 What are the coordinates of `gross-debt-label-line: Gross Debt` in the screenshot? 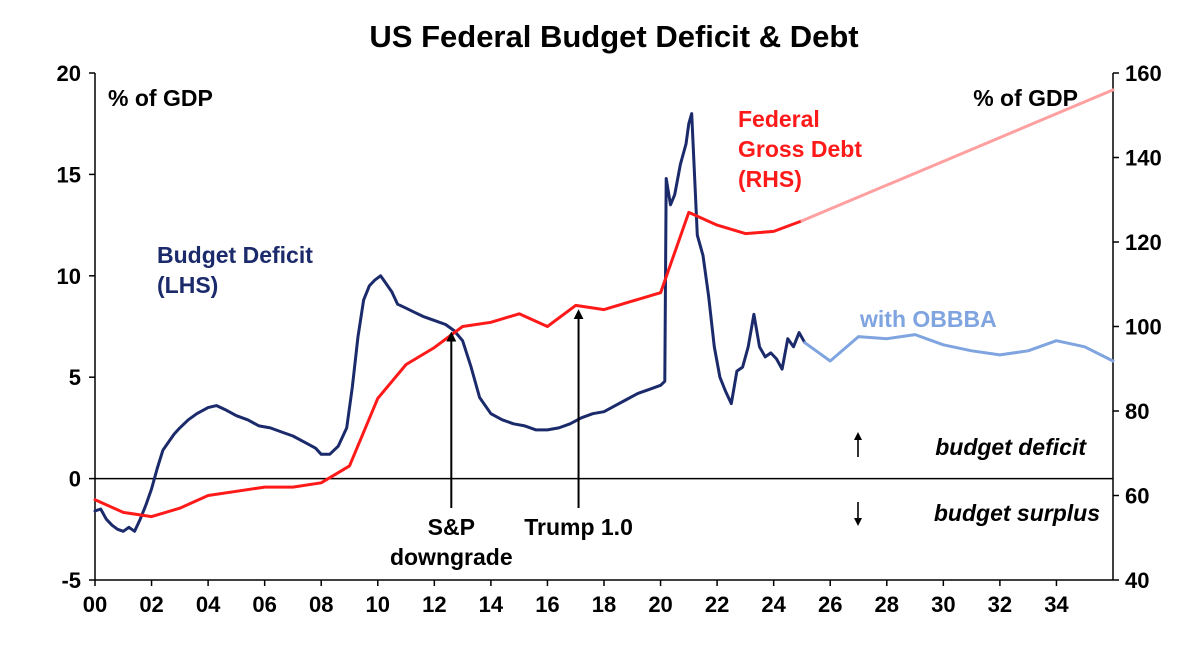 It's located at (800, 149).